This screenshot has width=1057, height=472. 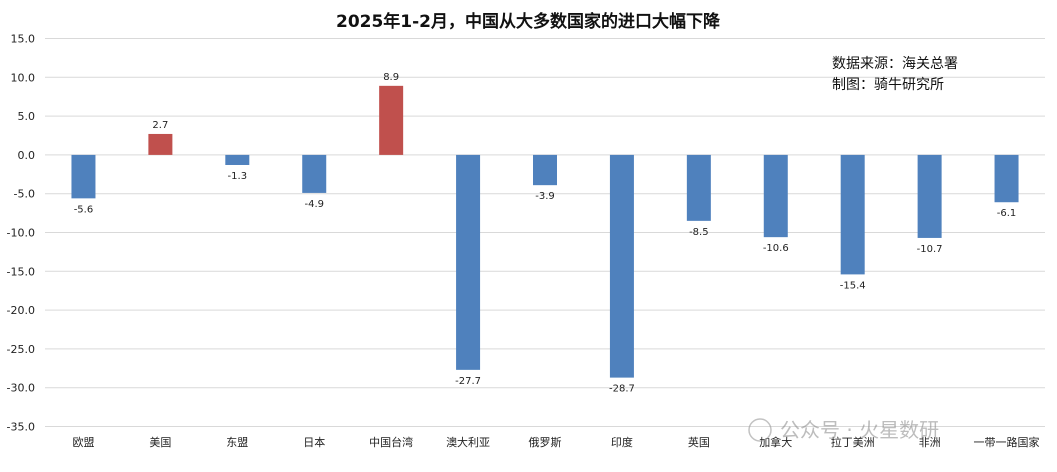 I want to click on x-tick-label: 日本, so click(x=314, y=442).